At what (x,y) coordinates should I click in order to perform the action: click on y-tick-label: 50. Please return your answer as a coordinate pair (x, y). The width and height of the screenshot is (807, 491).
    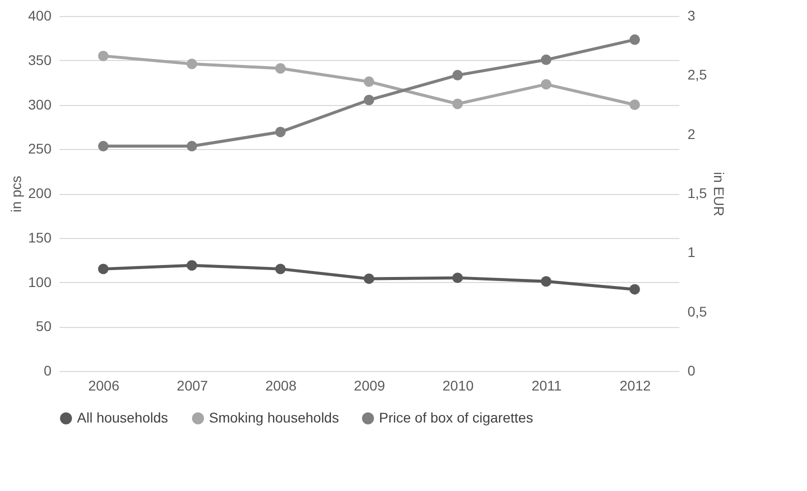
    Looking at the image, I should click on (44, 326).